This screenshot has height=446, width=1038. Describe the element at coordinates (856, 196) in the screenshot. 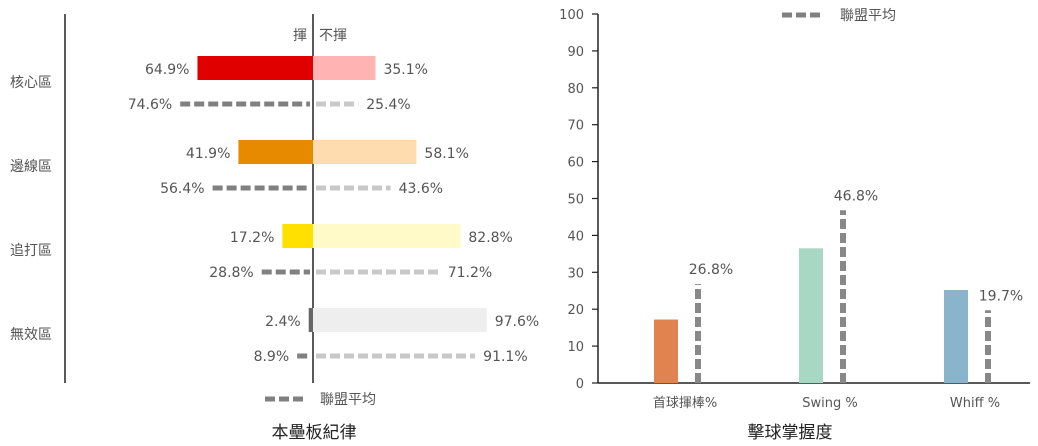

I see `league-value-label: 46.8%` at that location.